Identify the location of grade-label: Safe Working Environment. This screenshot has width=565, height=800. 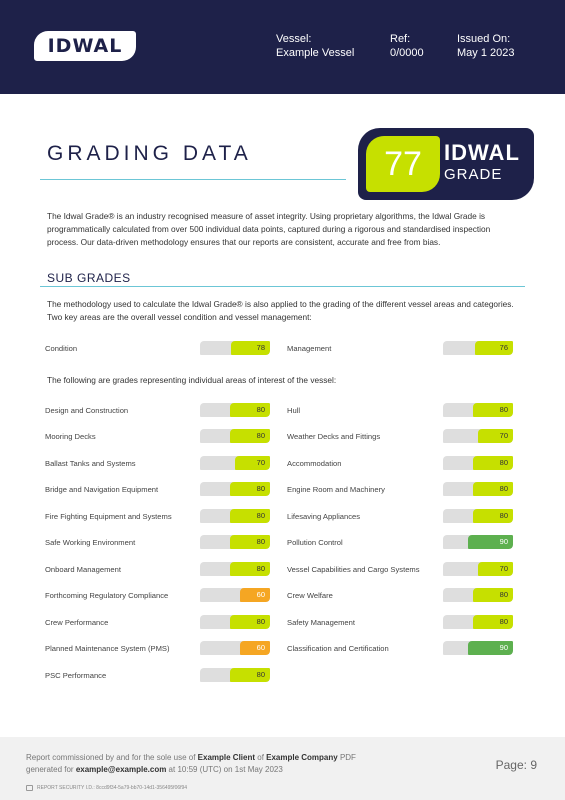
(90, 543).